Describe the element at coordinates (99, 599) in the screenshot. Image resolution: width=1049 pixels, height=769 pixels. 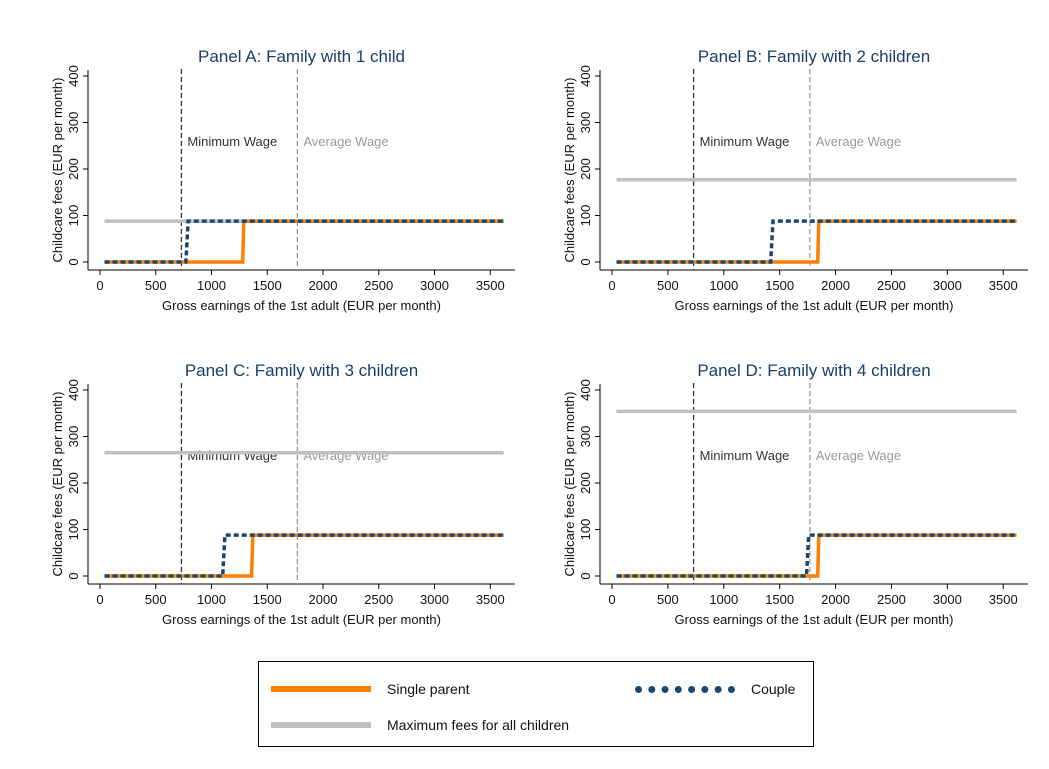
I see `panel-3-x-tick-label: 0` at that location.